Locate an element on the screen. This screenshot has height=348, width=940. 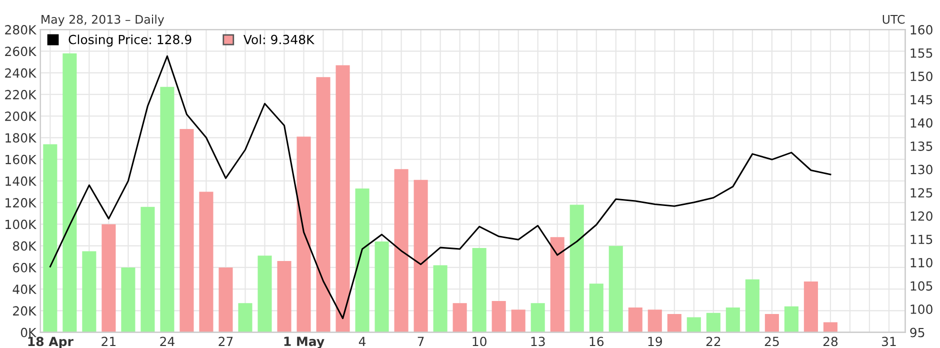
y-tick-label: 220K is located at coordinates (21, 95).